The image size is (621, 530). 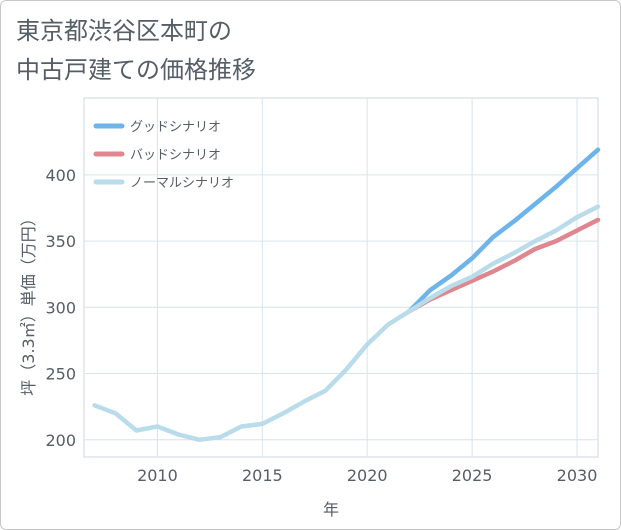 I want to click on series-line-good, so click(x=503, y=230).